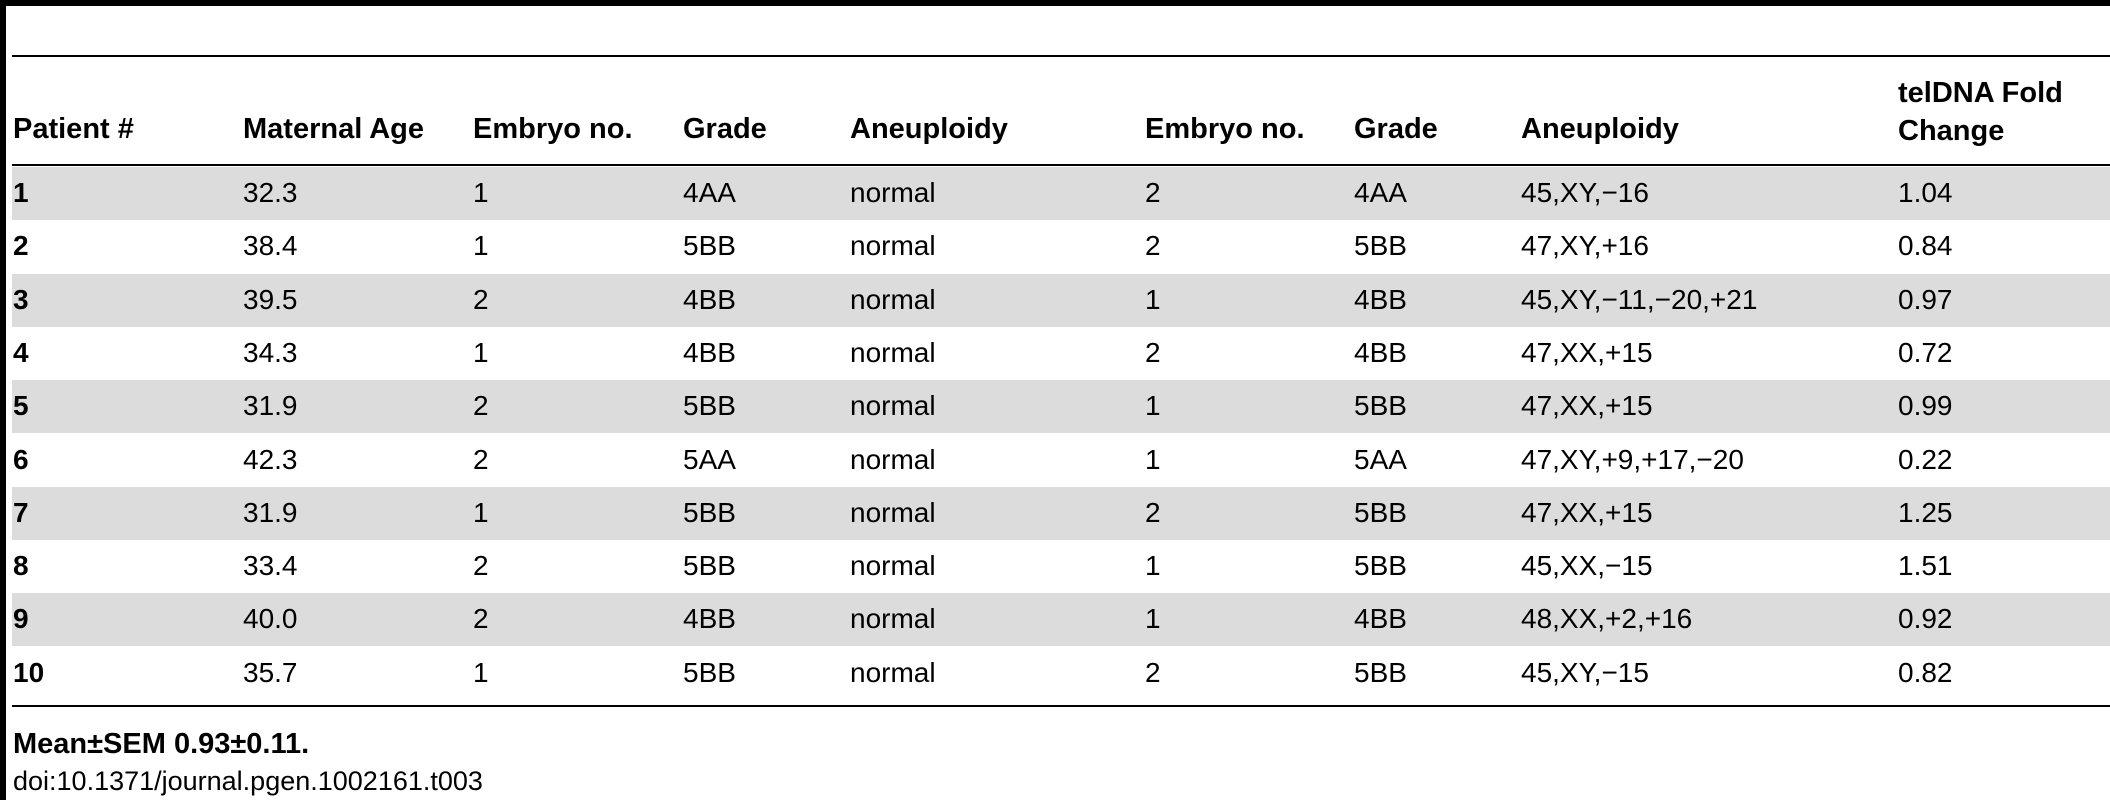 The width and height of the screenshot is (2110, 800). I want to click on cell-aneuploidy-2: 45,XY,−15, so click(1585, 672).